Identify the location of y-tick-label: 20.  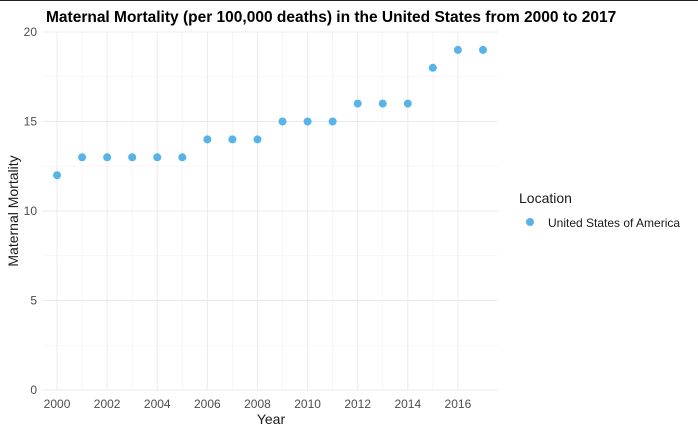
(31, 32).